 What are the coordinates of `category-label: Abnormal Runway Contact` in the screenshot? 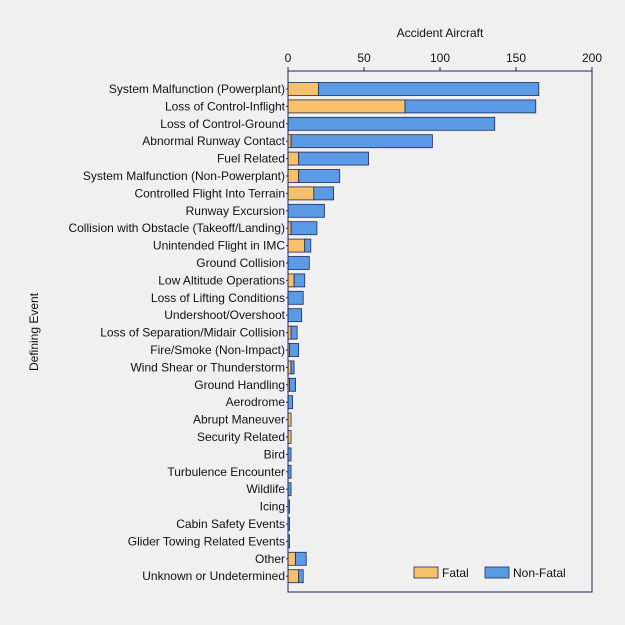 It's located at (213, 141).